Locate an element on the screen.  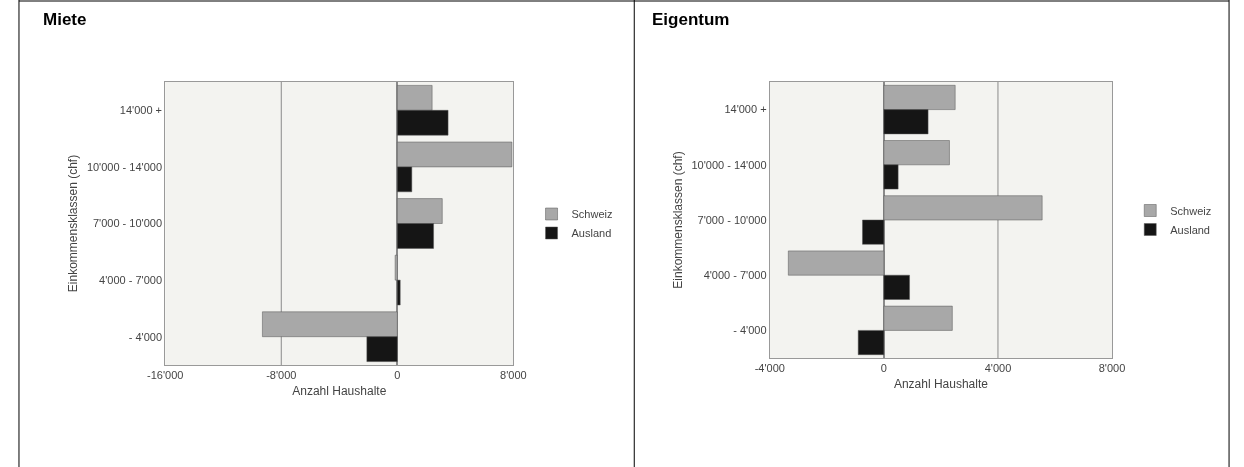
x-tick-label: -4'000 is located at coordinates (769, 368).